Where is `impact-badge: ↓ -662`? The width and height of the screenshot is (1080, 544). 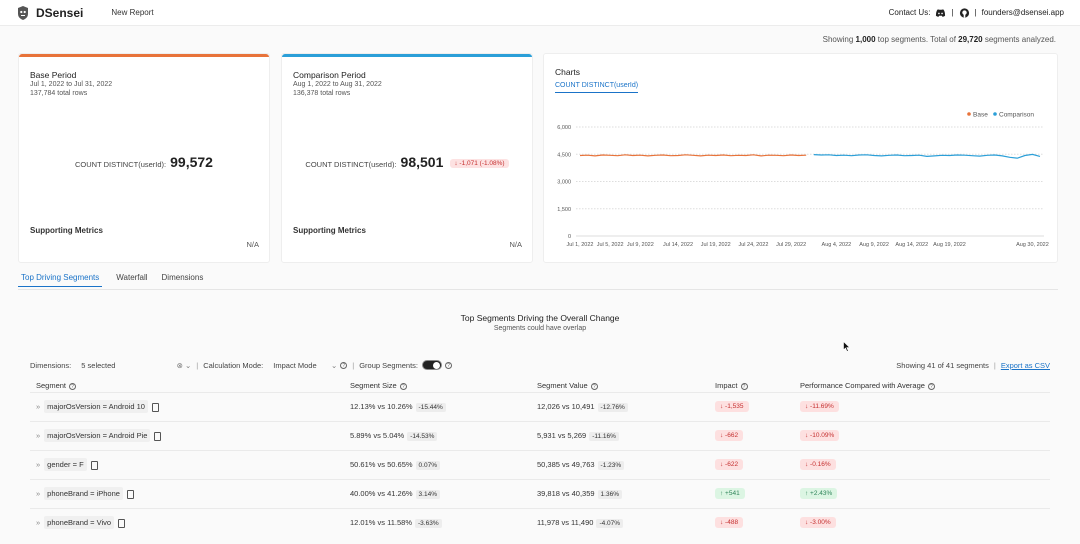
impact-badge: ↓ -662 is located at coordinates (729, 435).